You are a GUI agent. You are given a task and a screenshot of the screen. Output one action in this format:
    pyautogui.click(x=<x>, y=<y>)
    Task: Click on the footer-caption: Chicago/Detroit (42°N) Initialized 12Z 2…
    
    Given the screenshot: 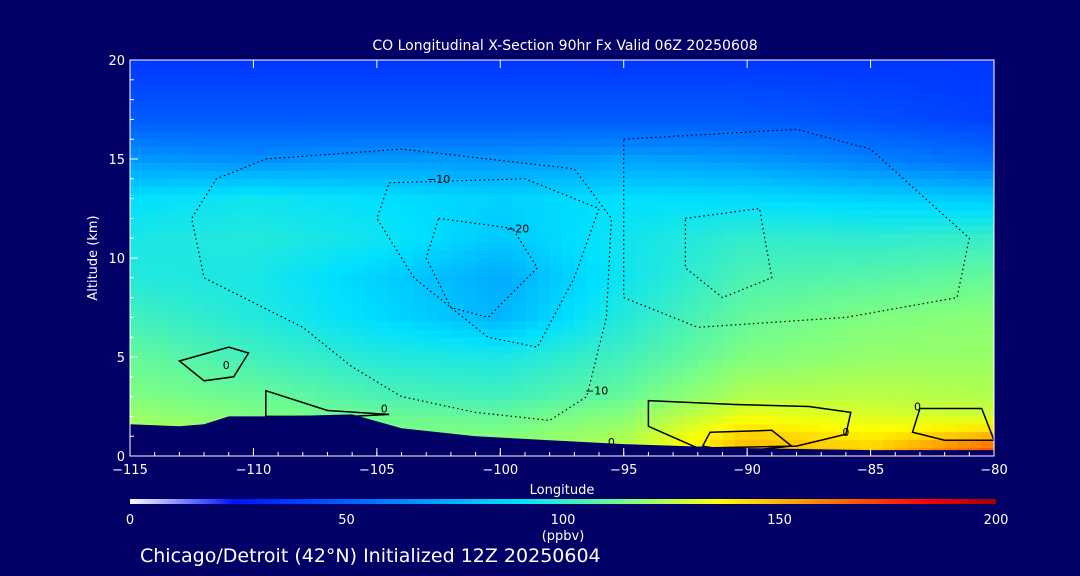 What is the action you would take?
    pyautogui.click(x=370, y=556)
    